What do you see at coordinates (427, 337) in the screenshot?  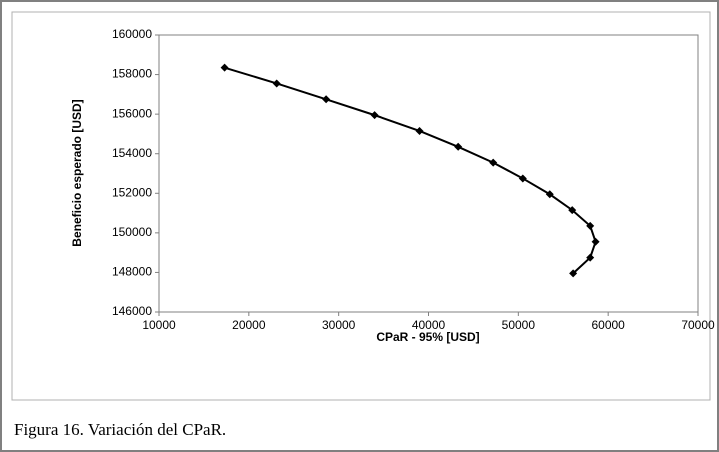 I see `x-axis-label: CPaR - 95% [USD]` at bounding box center [427, 337].